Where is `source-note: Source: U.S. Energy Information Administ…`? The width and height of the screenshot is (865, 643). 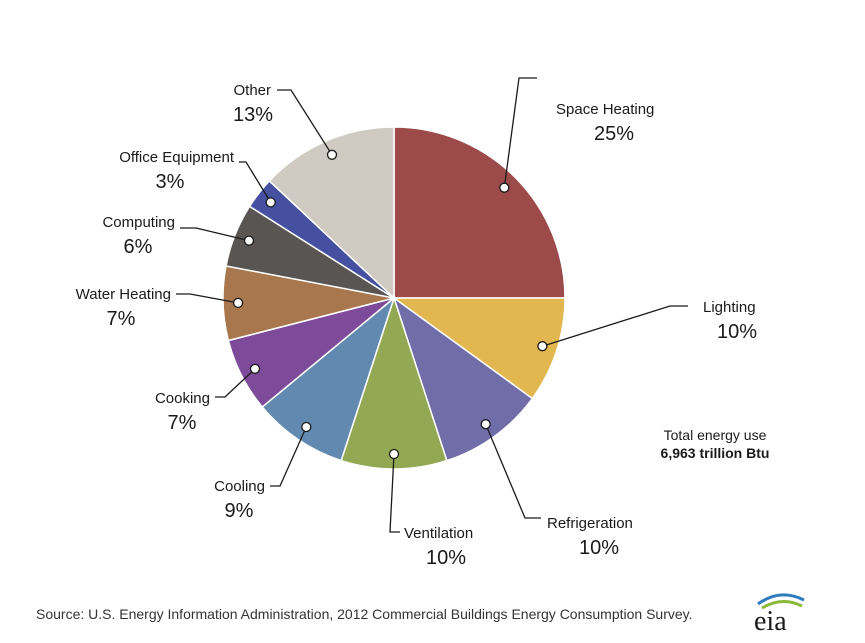 source-note: Source: U.S. Energy Information Administ… is located at coordinates (364, 614).